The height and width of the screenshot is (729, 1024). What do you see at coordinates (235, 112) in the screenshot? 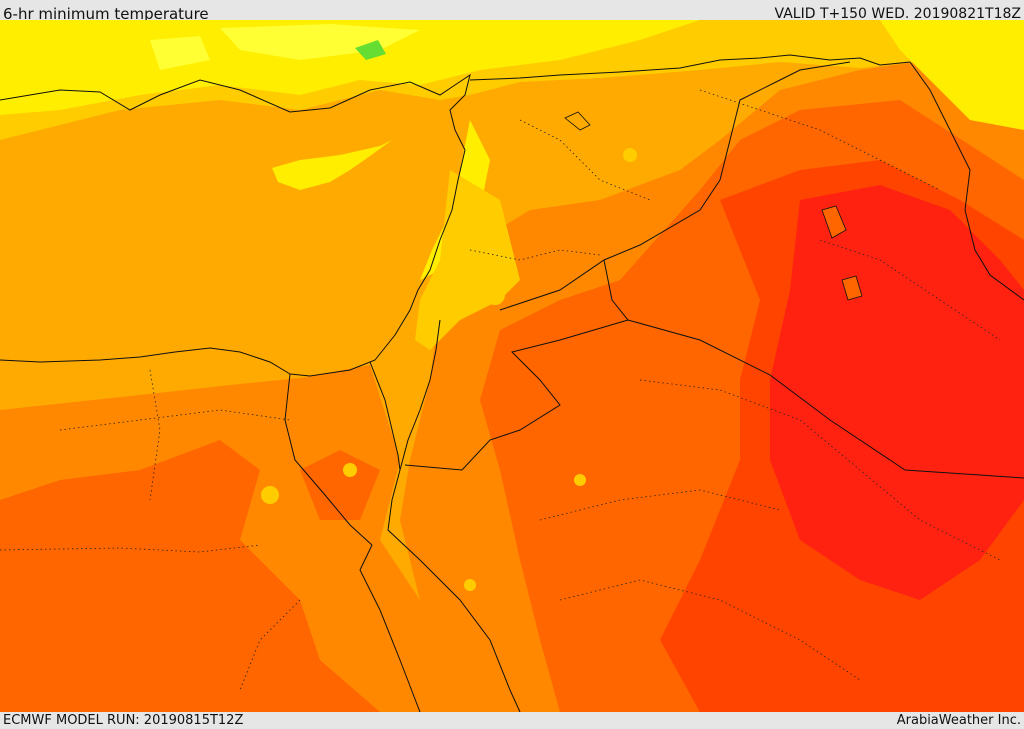
I see `turkey-south-coast` at bounding box center [235, 112].